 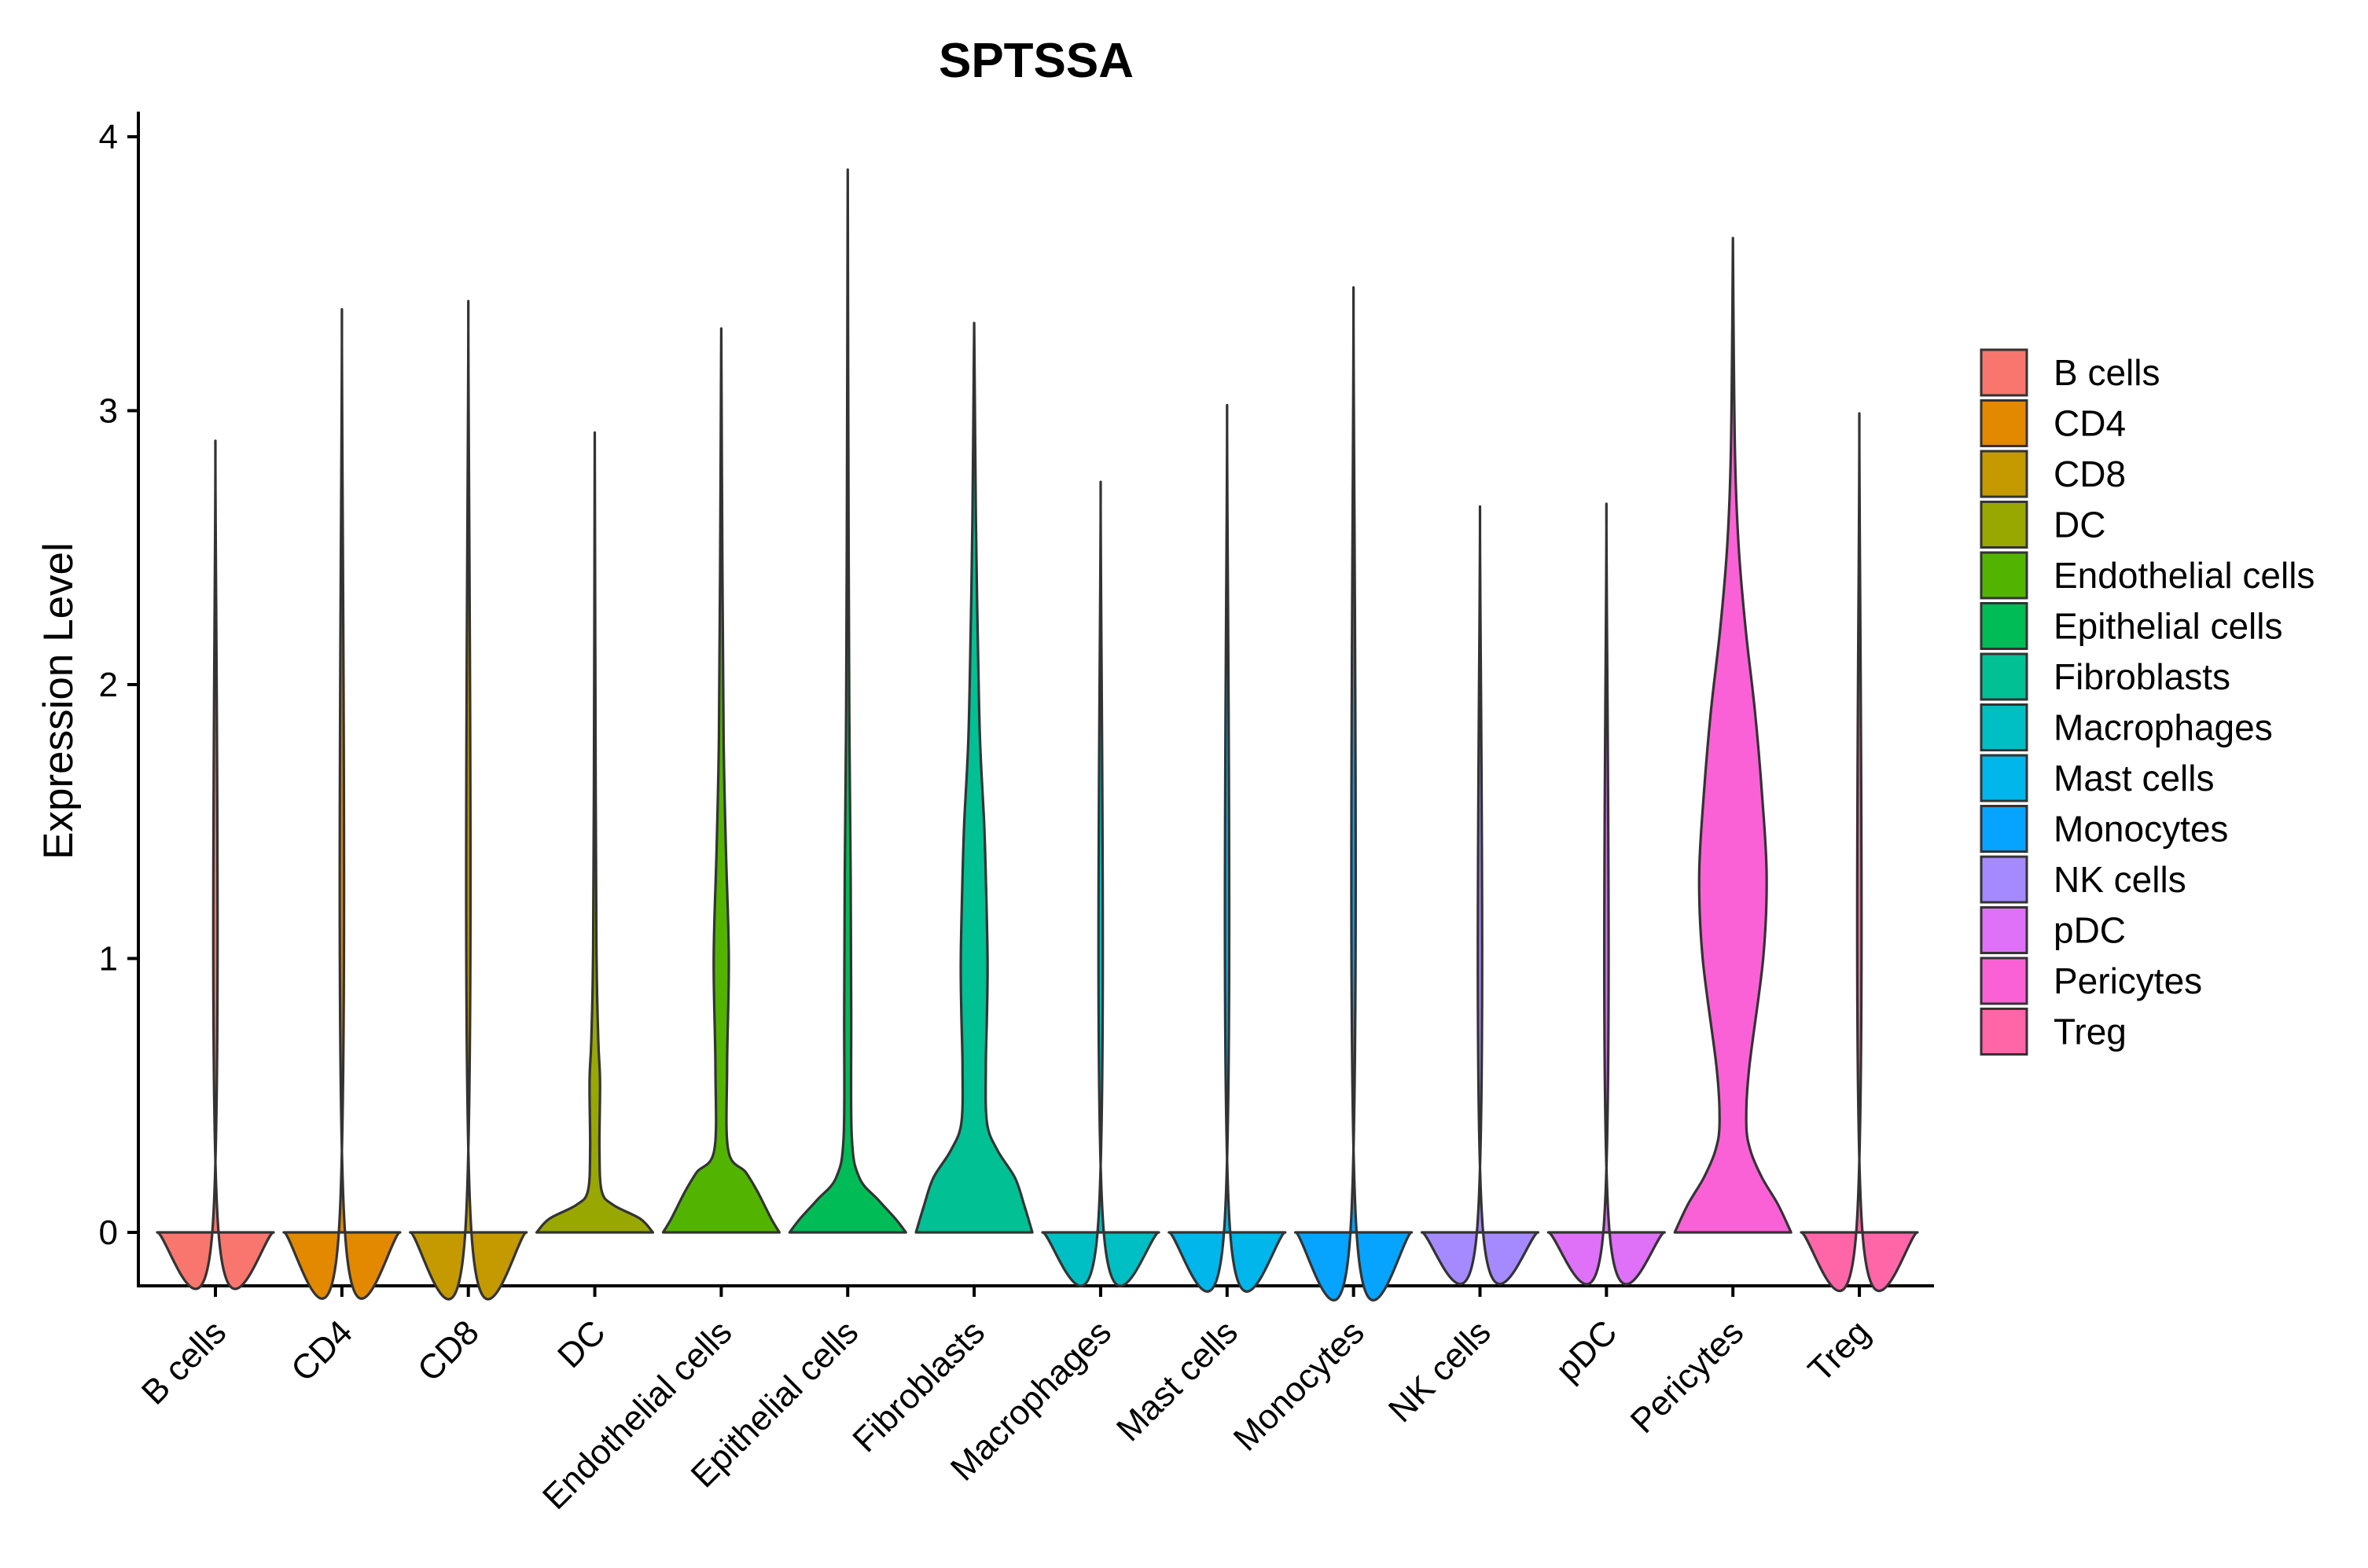 What do you see at coordinates (108, 1233) in the screenshot?
I see `y-tick-label: 0` at bounding box center [108, 1233].